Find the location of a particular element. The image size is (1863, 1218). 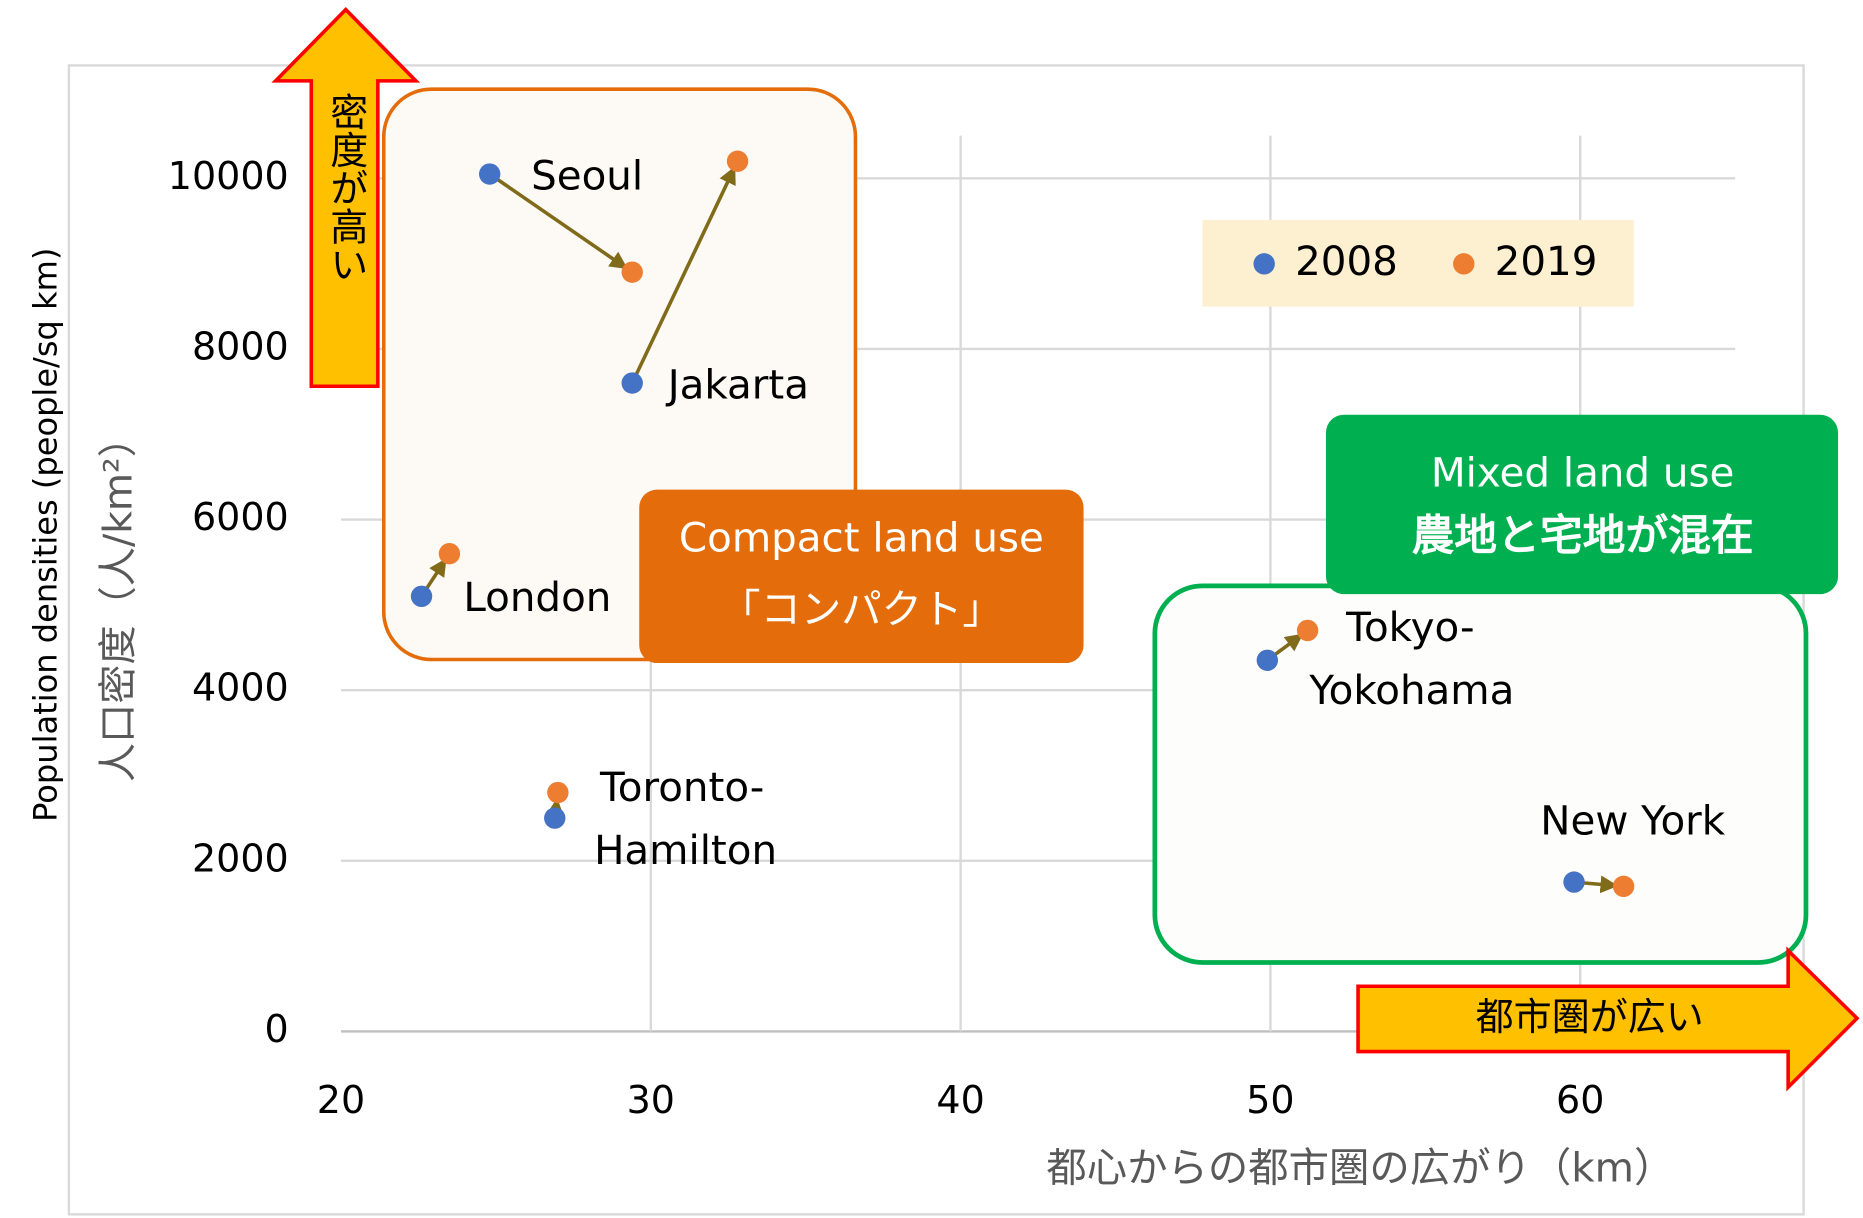

x-tick-label: 20 is located at coordinates (341, 1100).